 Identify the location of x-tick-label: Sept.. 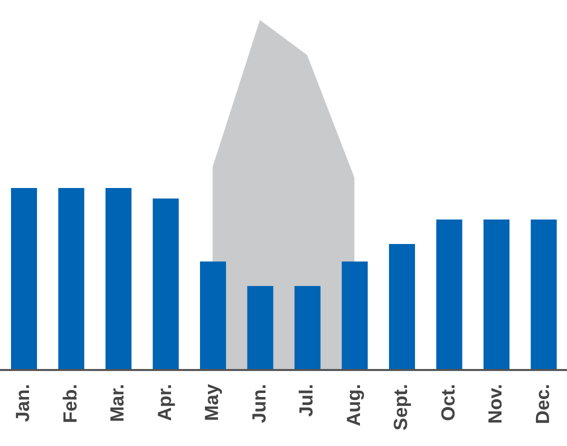
(401, 407).